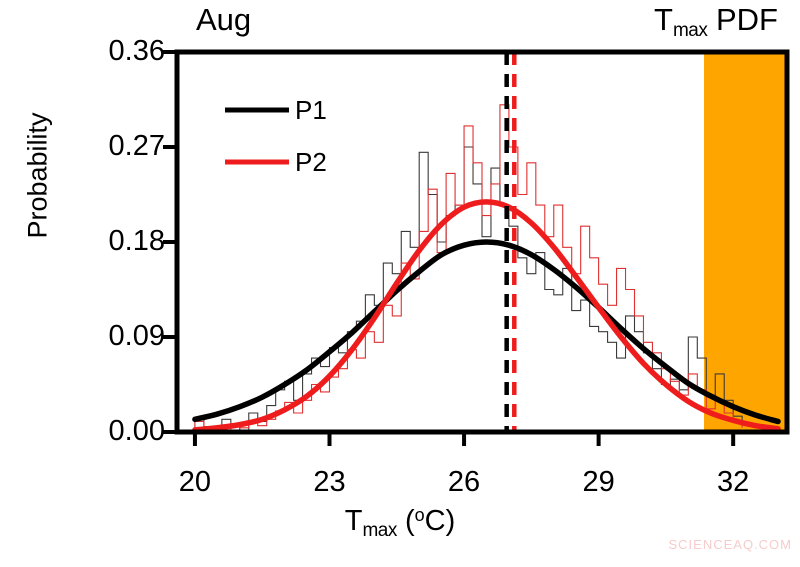  Describe the element at coordinates (136, 241) in the screenshot. I see `y-tick-label: 0.18` at that location.